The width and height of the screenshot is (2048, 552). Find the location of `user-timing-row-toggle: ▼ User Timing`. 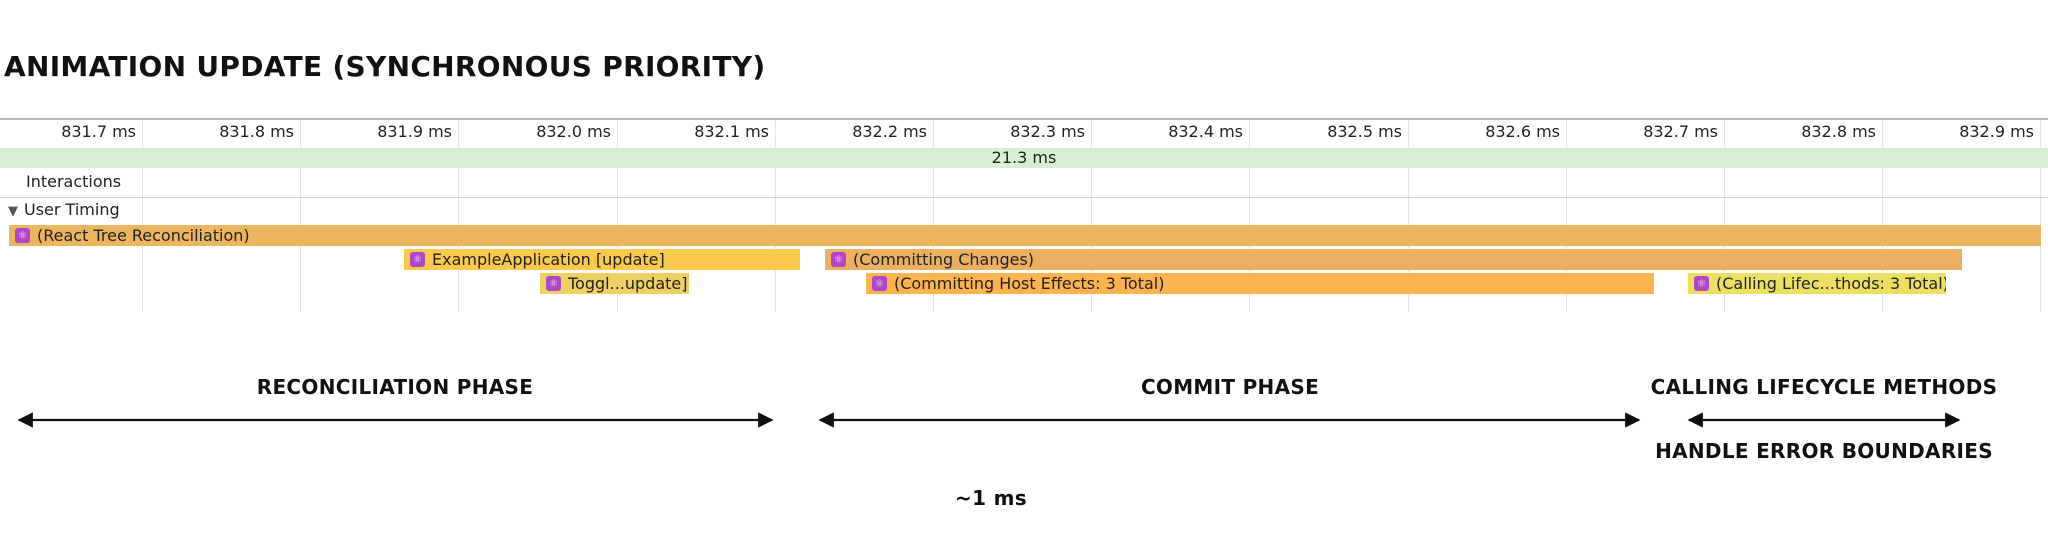

user-timing-row-toggle: ▼ User Timing is located at coordinates (64, 209).